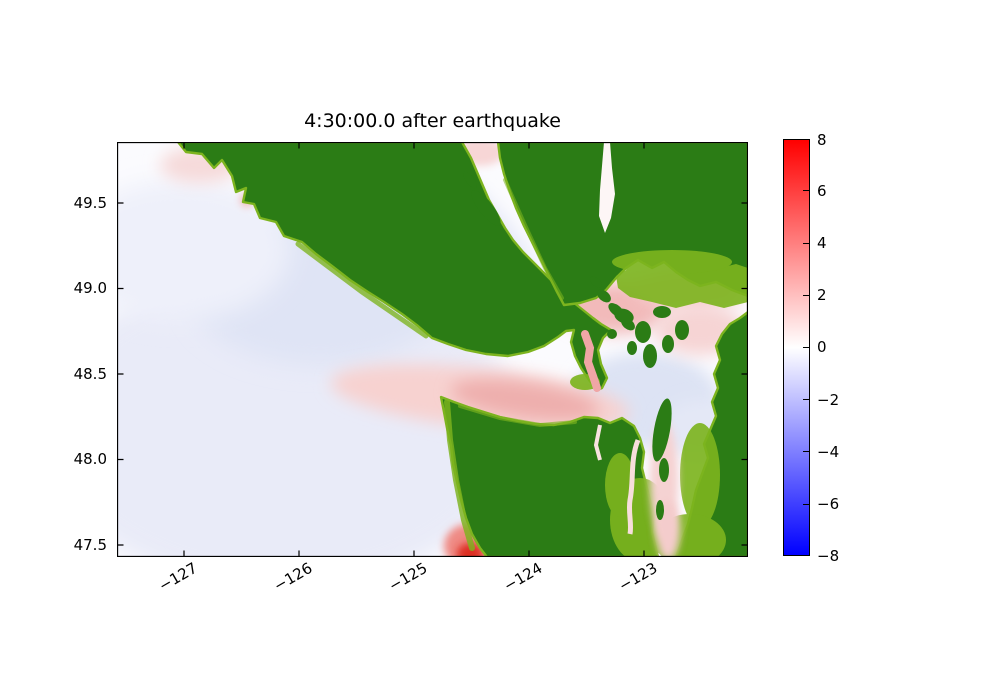 The image size is (1000, 700). Describe the element at coordinates (822, 295) in the screenshot. I see `cbar-label-2: 2` at that location.